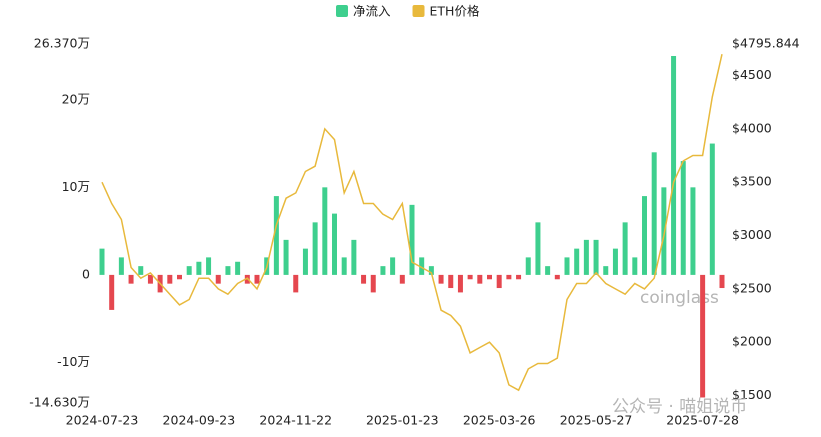  Describe the element at coordinates (702, 420) in the screenshot. I see `x-tick-label: 2025-07-28` at that location.